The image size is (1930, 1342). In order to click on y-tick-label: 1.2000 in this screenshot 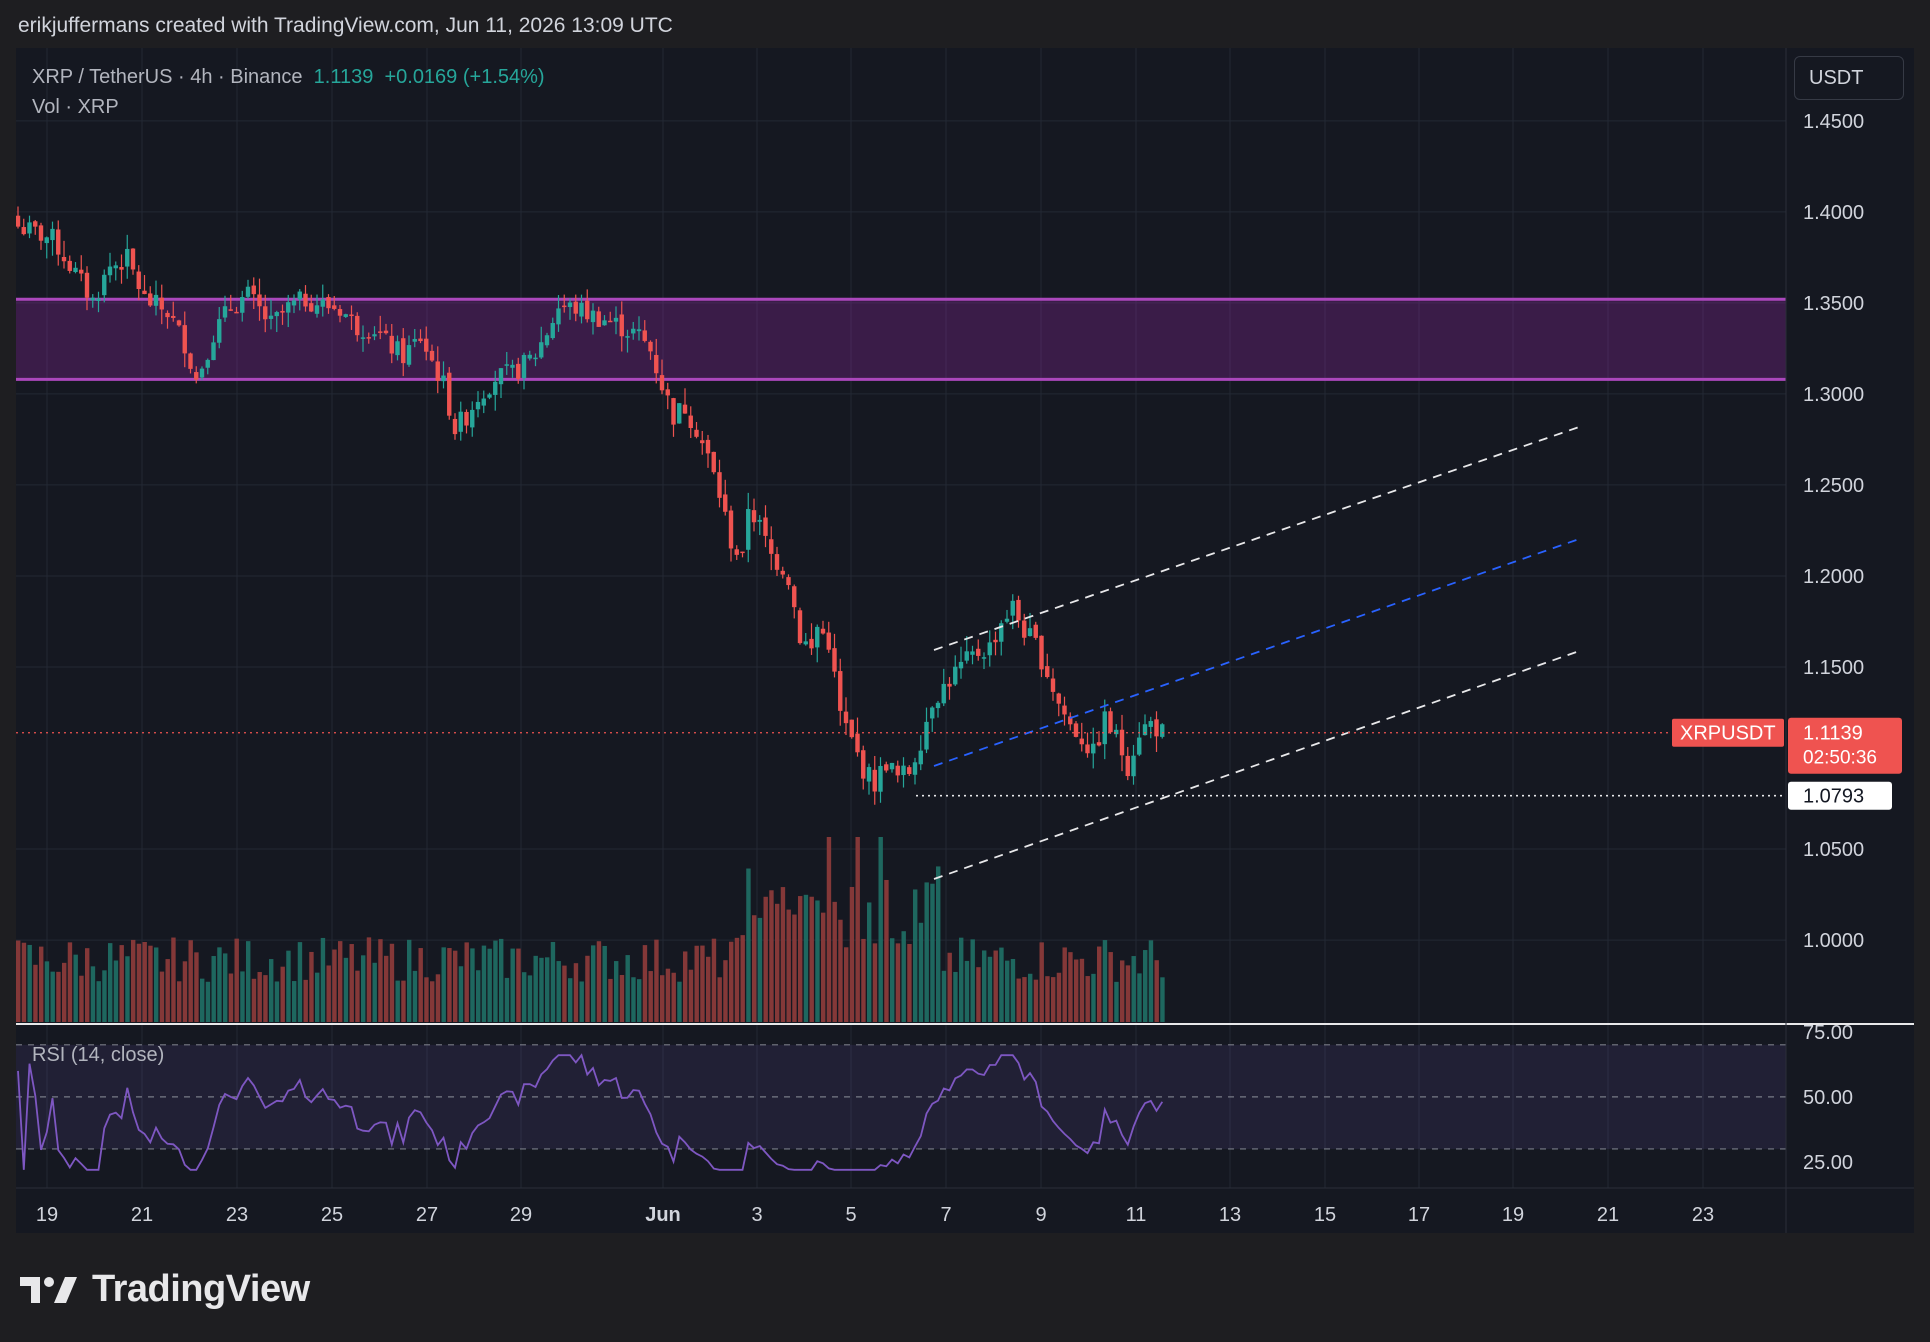, I will do `click(1833, 577)`.